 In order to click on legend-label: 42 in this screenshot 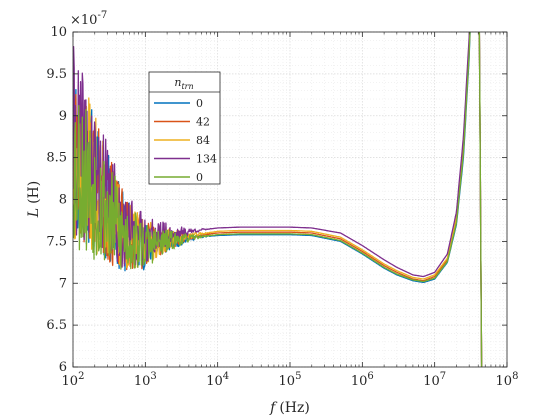, I will do `click(203, 122)`.